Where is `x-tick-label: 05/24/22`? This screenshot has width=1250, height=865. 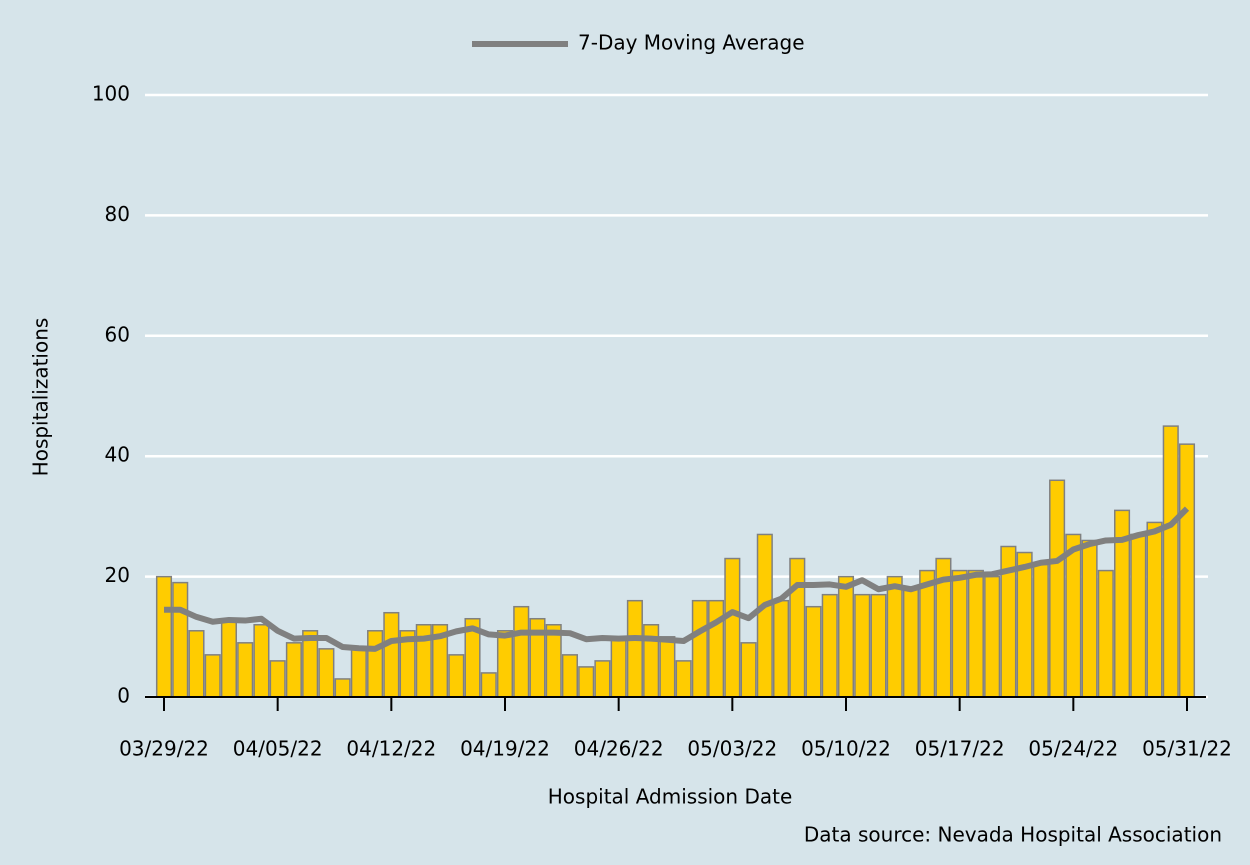
x-tick-label: 05/24/22 is located at coordinates (1073, 749).